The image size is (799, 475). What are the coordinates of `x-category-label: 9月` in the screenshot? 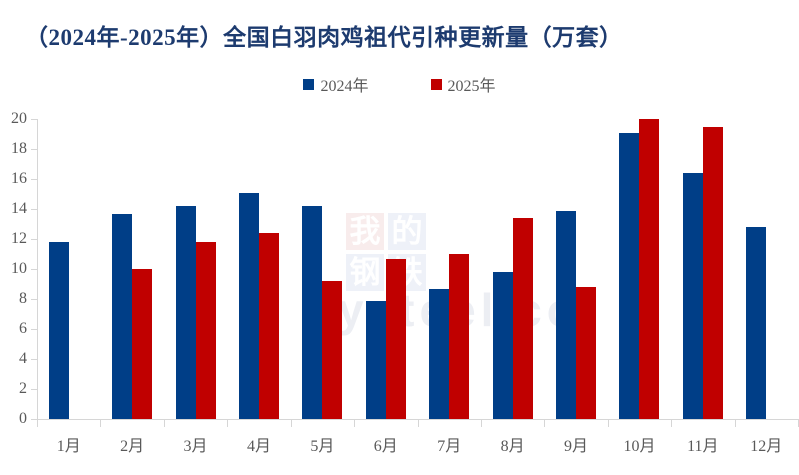 It's located at (576, 446).